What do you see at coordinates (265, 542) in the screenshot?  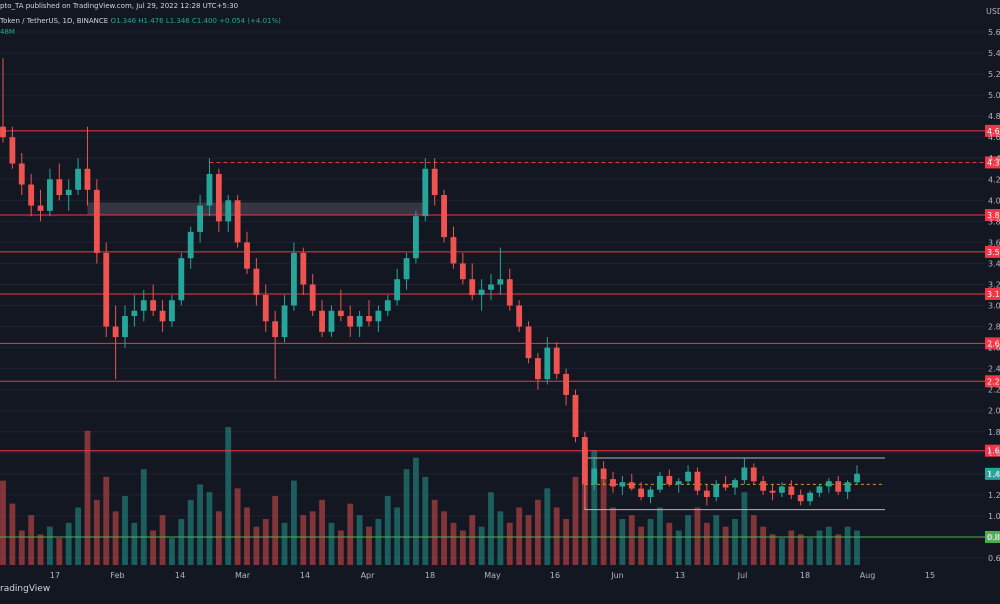 I see `volume-bar` at bounding box center [265, 542].